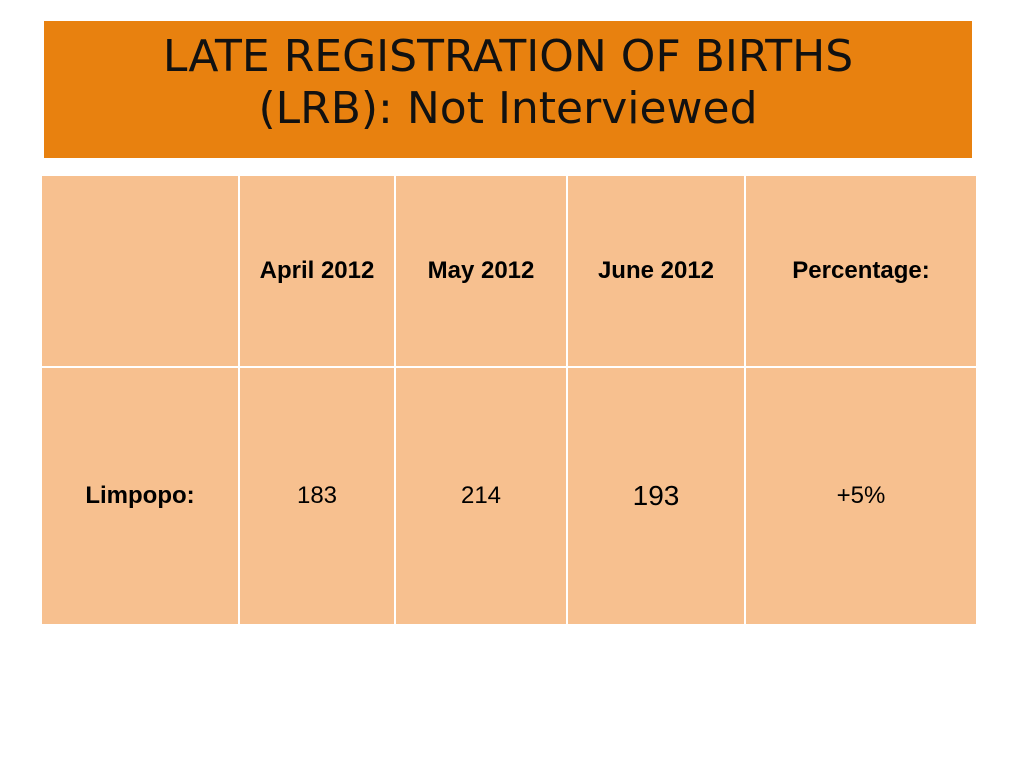  I want to click on row-label: Limpopo:, so click(140, 496).